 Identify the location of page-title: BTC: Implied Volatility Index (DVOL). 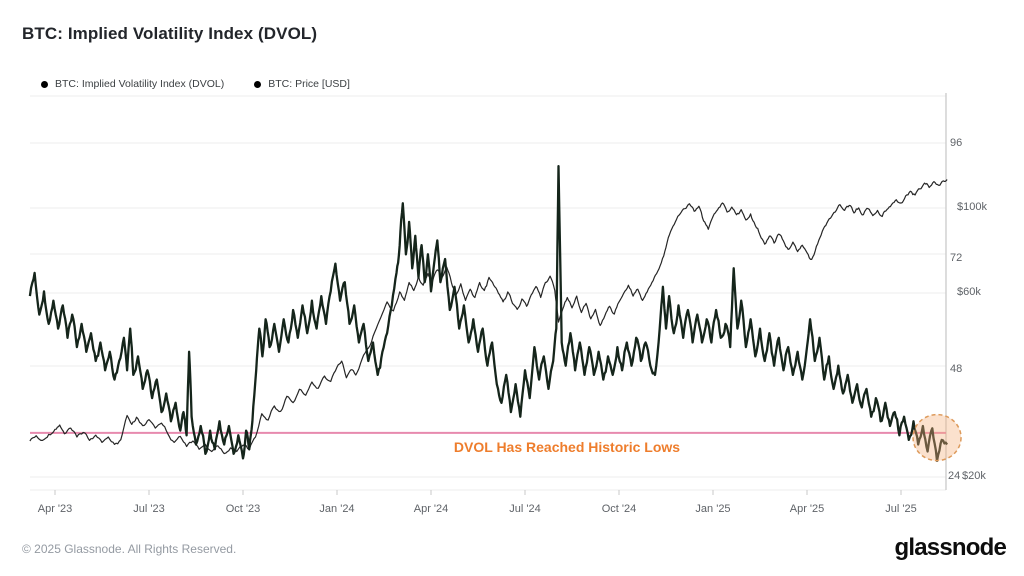
(170, 33).